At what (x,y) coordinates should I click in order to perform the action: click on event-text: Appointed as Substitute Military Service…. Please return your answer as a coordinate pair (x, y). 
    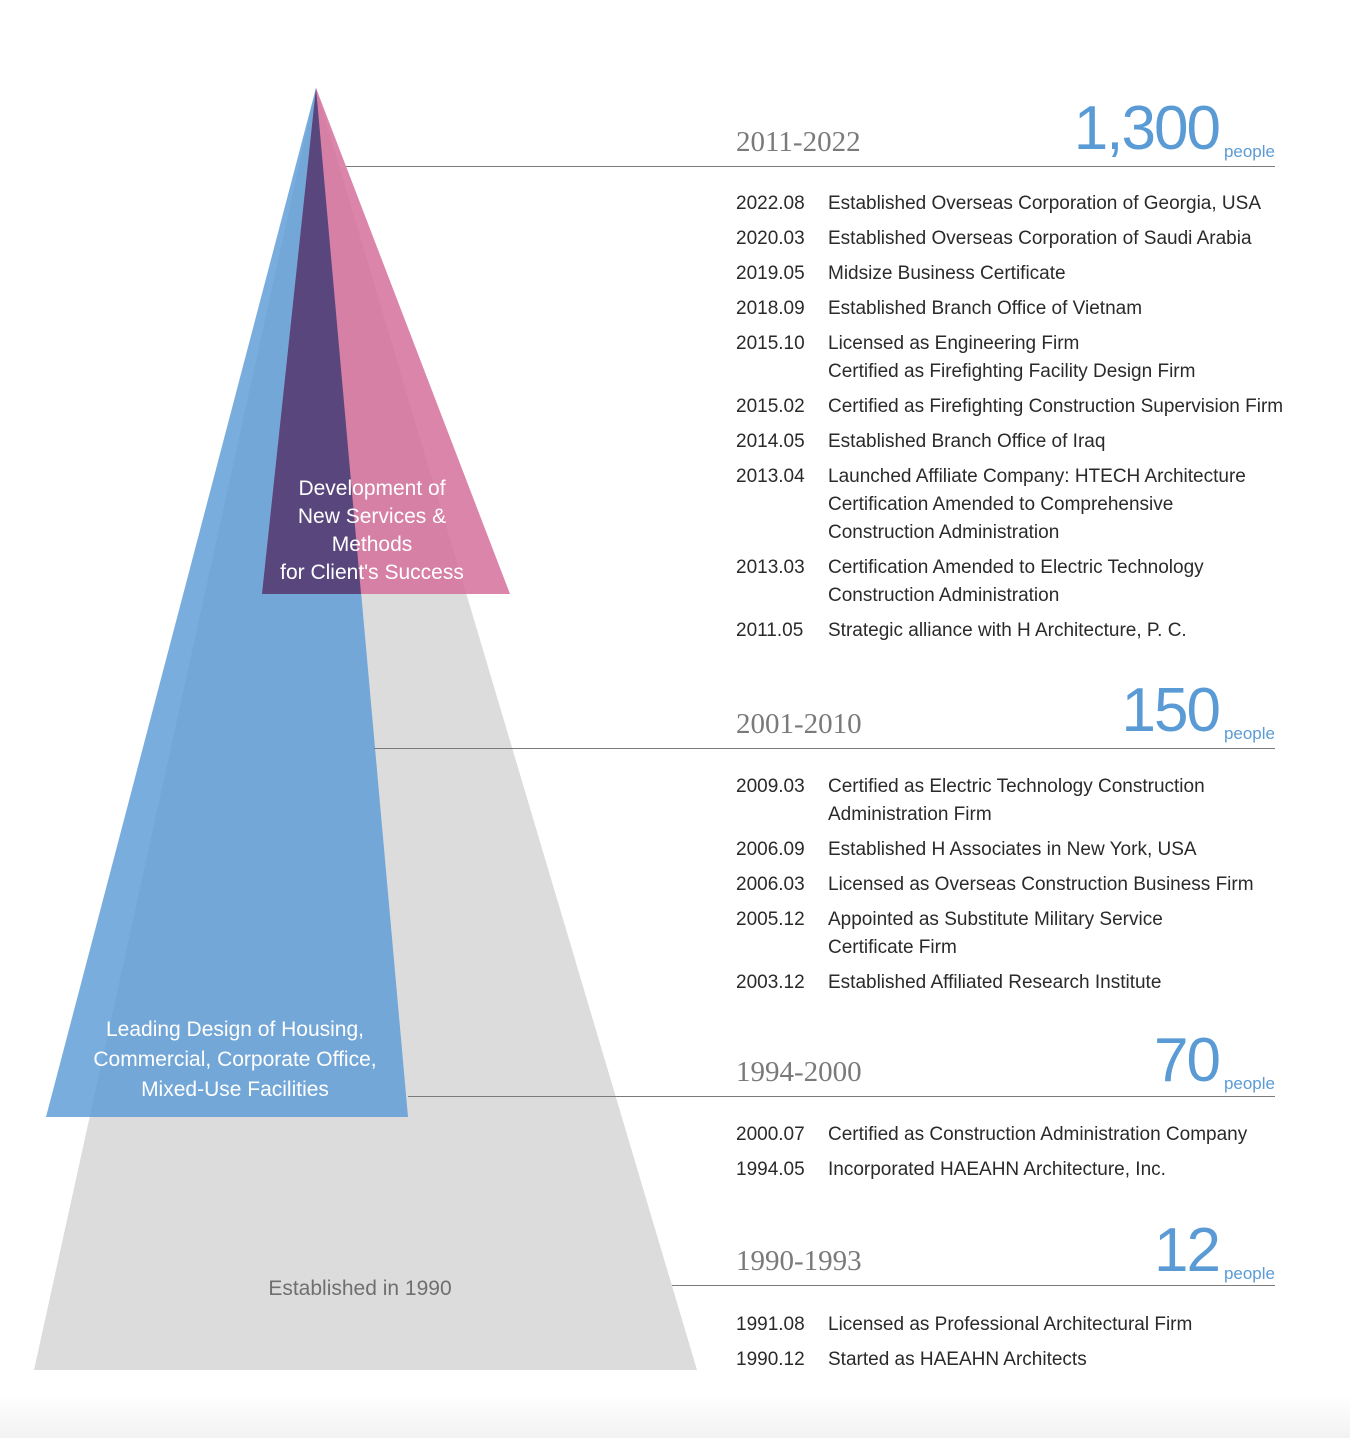
    Looking at the image, I should click on (995, 933).